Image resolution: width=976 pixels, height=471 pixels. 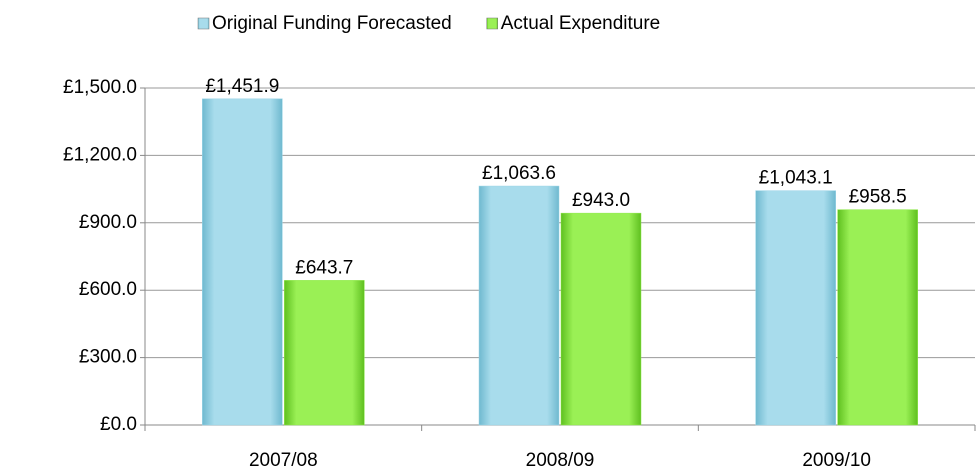 What do you see at coordinates (836, 460) in the screenshot?
I see `x-tick-label: 2009/10` at bounding box center [836, 460].